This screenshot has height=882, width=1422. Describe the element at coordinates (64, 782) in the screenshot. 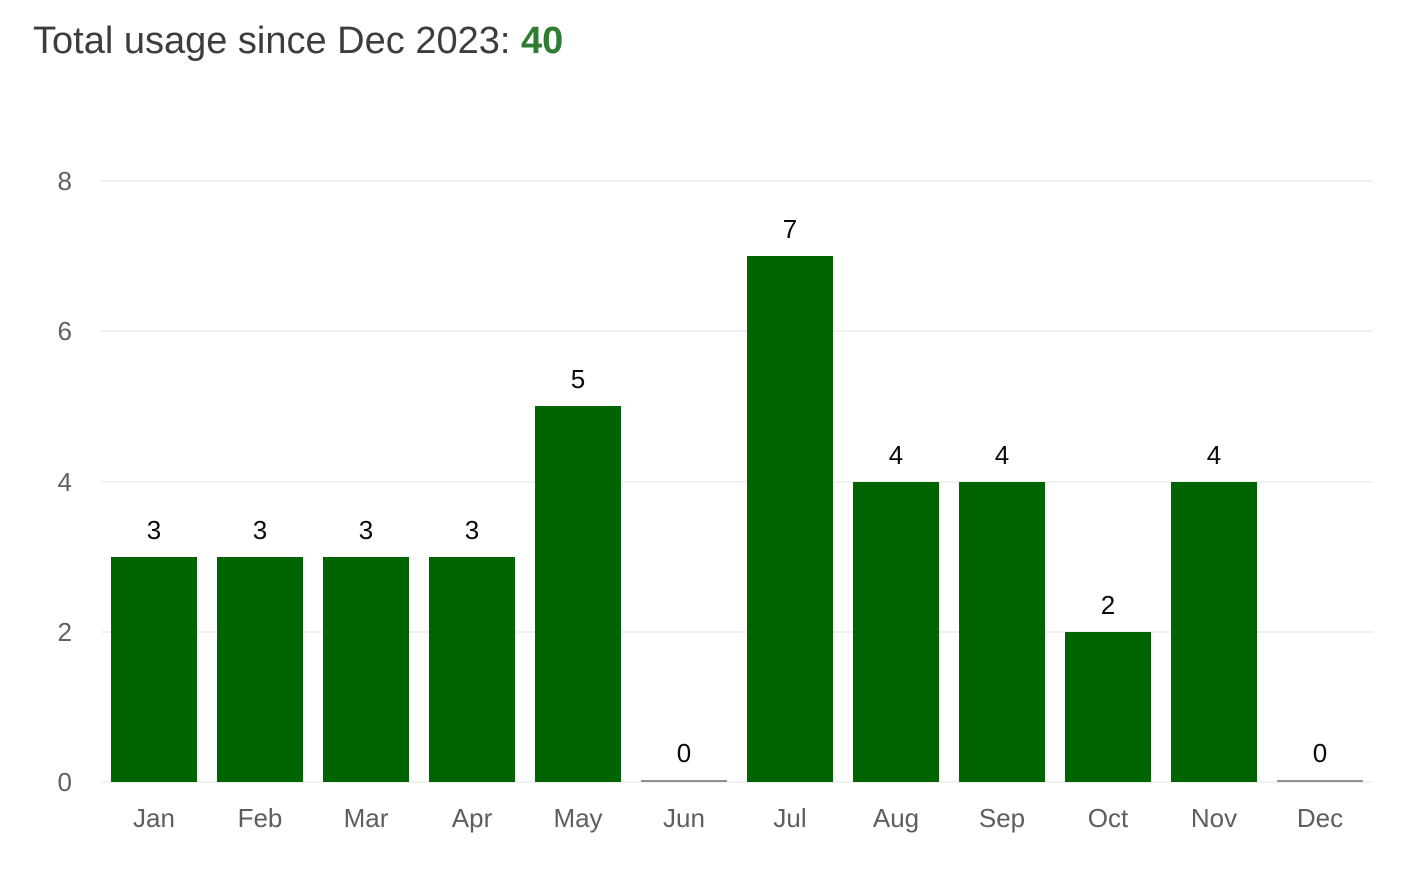

I see `y-tick-label: 0` at that location.